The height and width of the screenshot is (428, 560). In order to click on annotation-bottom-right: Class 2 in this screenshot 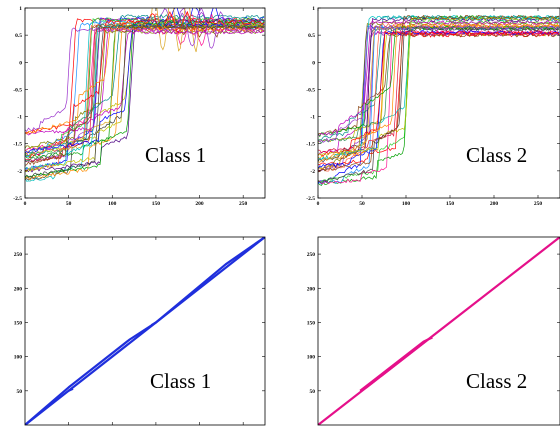, I will do `click(496, 381)`.